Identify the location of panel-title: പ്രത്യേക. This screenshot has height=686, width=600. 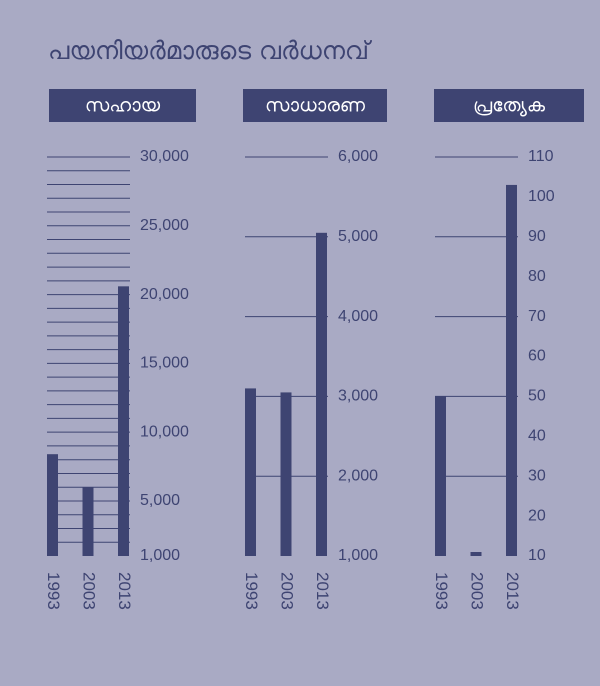
(509, 106).